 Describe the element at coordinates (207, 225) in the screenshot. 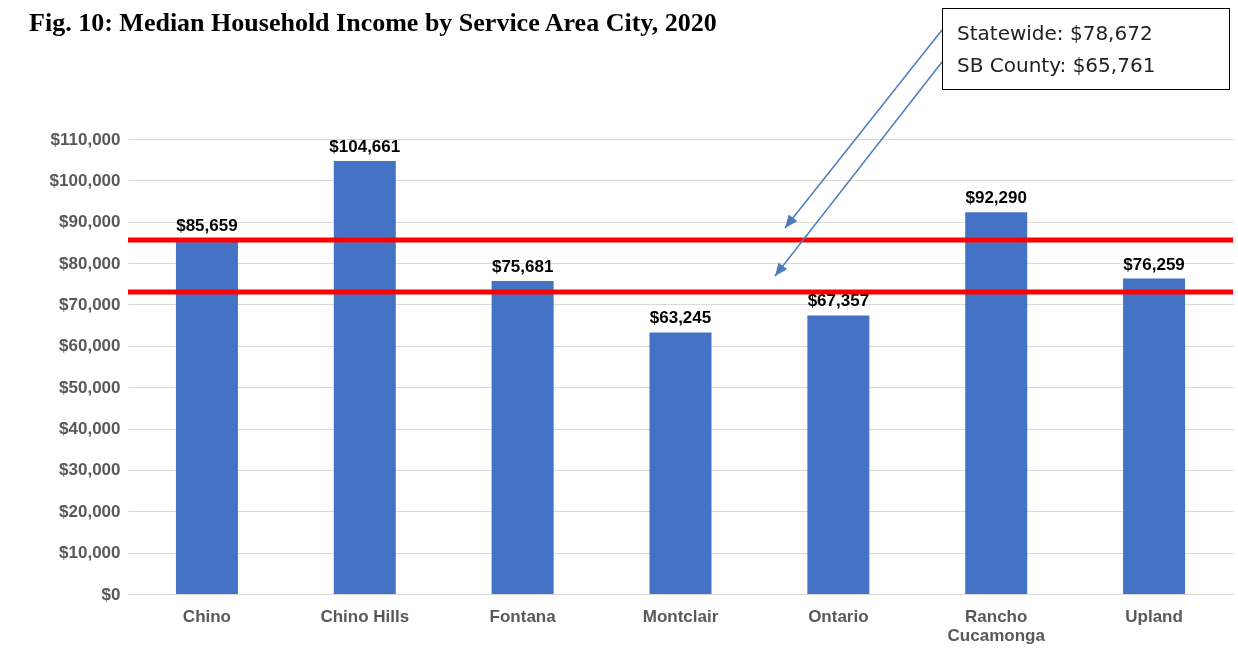

I see `data-label: $85,659` at that location.